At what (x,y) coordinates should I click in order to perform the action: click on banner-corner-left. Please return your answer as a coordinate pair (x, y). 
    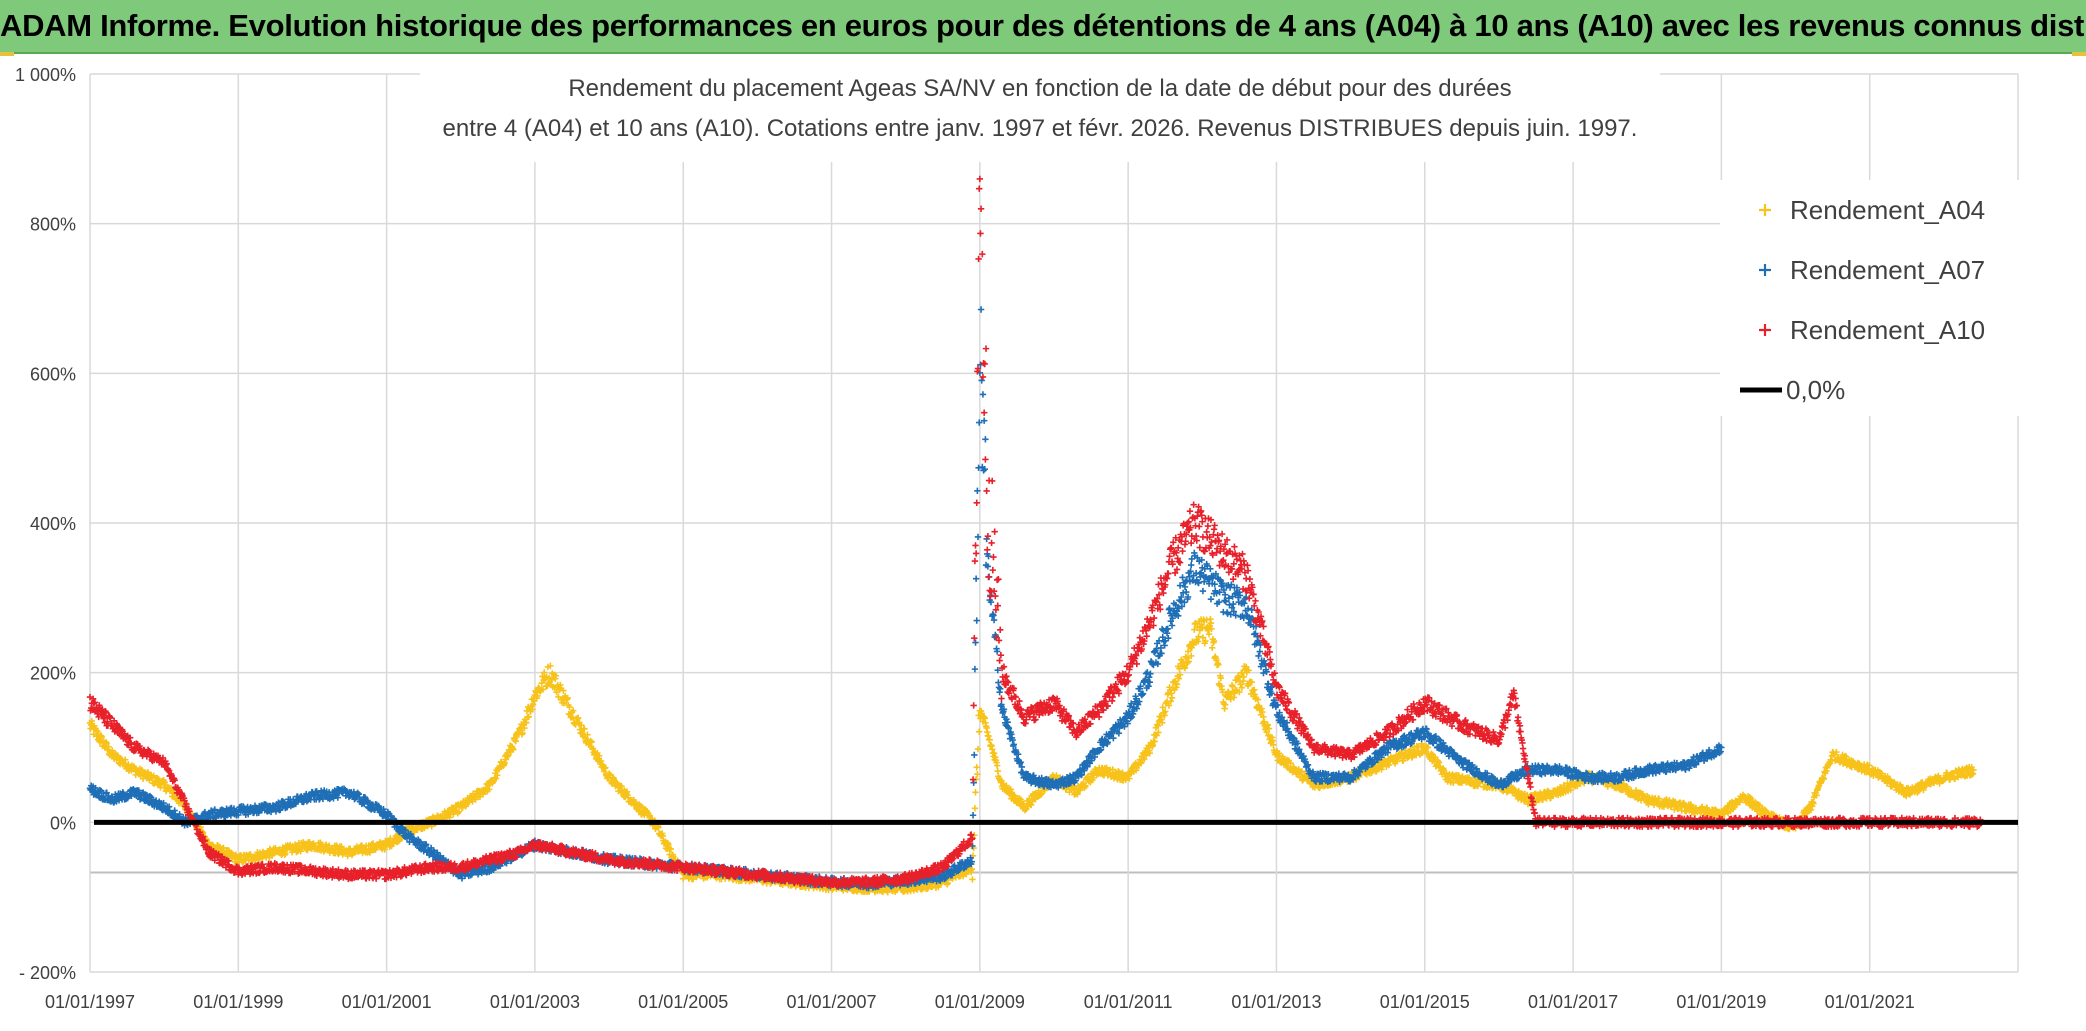
    Looking at the image, I should click on (7, 54).